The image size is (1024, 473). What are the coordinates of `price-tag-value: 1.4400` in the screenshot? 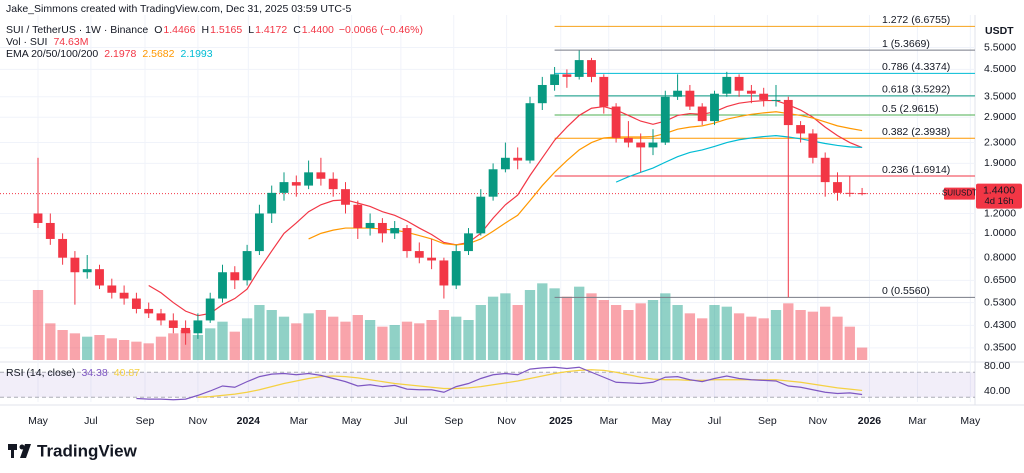 It's located at (999, 190).